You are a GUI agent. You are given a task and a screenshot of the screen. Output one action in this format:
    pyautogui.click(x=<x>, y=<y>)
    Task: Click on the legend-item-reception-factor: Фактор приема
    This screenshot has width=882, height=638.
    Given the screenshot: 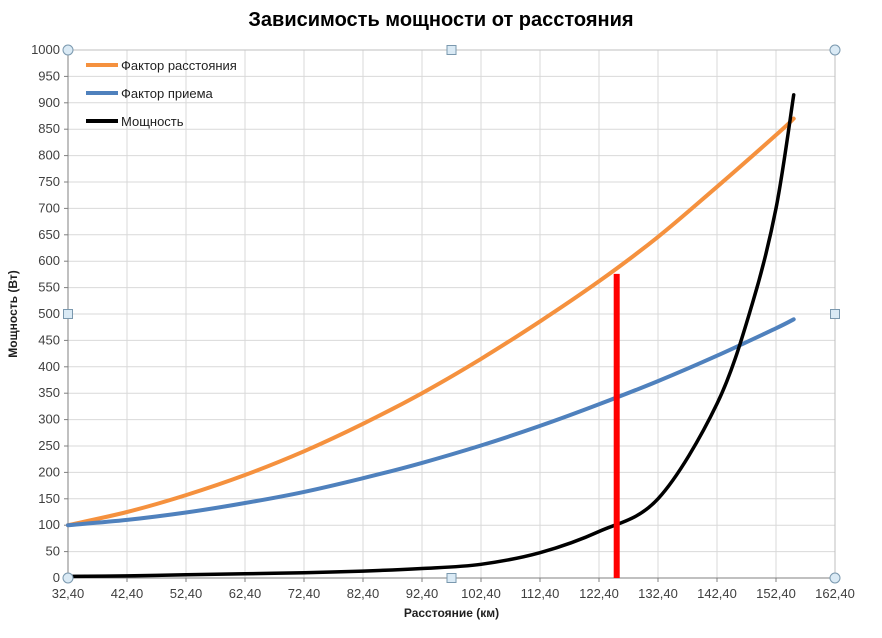 What is the action you would take?
    pyautogui.click(x=161, y=93)
    